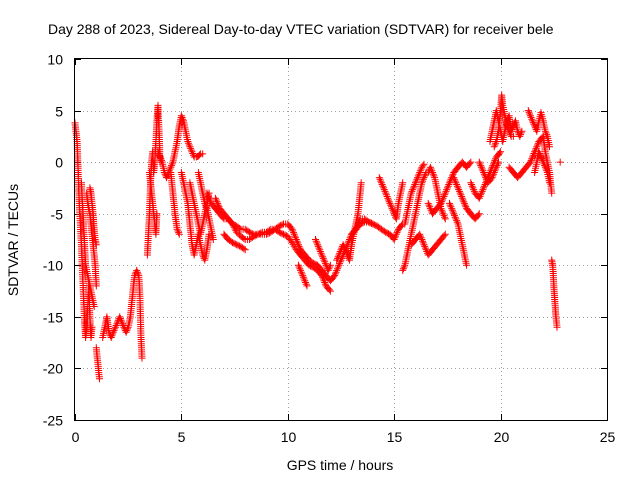 The image size is (640, 480). I want to click on x-tick-label: 10, so click(289, 437).